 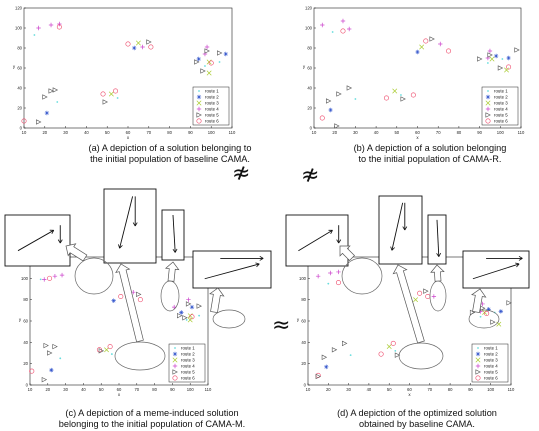 I want to click on y-tick-label: 80, so click(x=25, y=299).